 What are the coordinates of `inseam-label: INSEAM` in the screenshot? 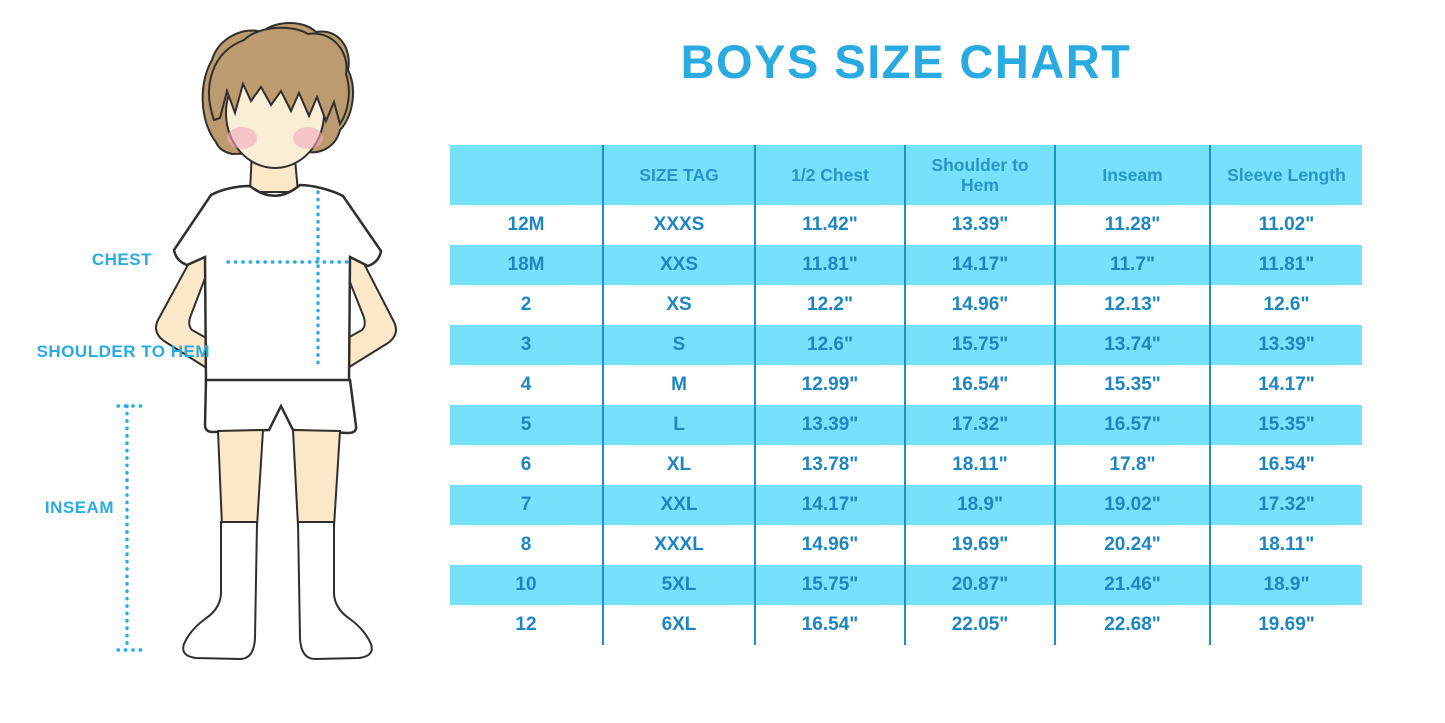 It's located at (79, 507).